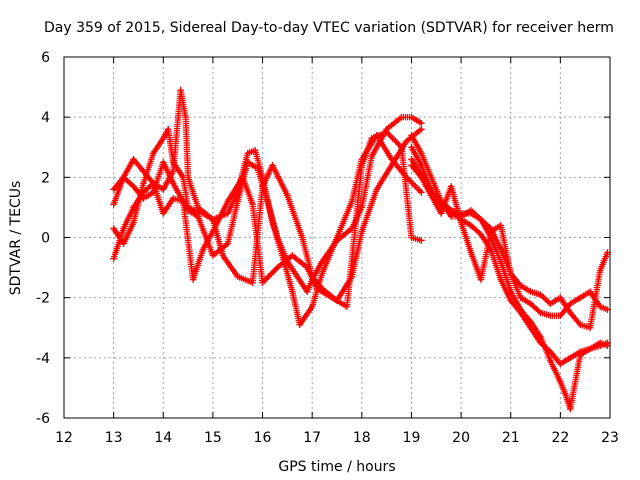 The width and height of the screenshot is (640, 480). What do you see at coordinates (461, 438) in the screenshot?
I see `x-tick-label: 20` at bounding box center [461, 438].